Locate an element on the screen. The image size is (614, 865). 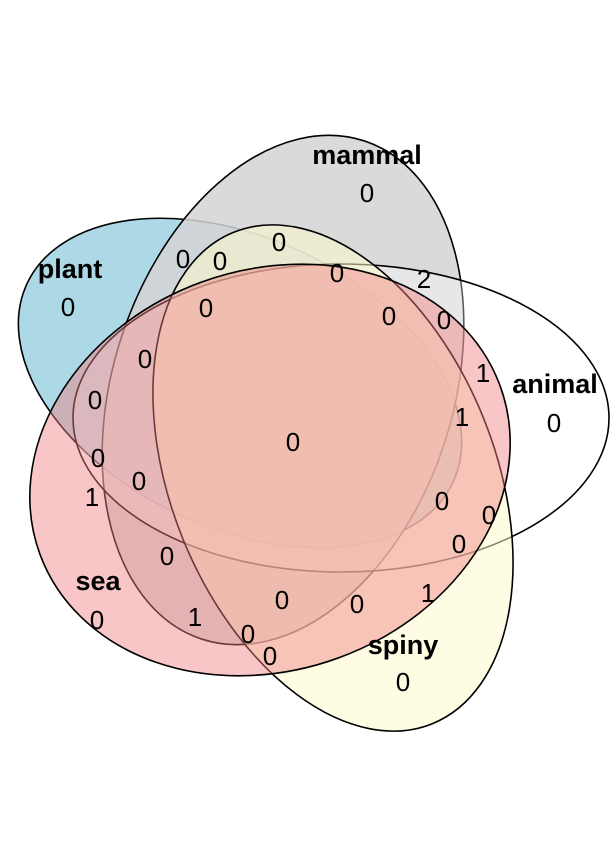
region-count: 2 is located at coordinates (424, 279).